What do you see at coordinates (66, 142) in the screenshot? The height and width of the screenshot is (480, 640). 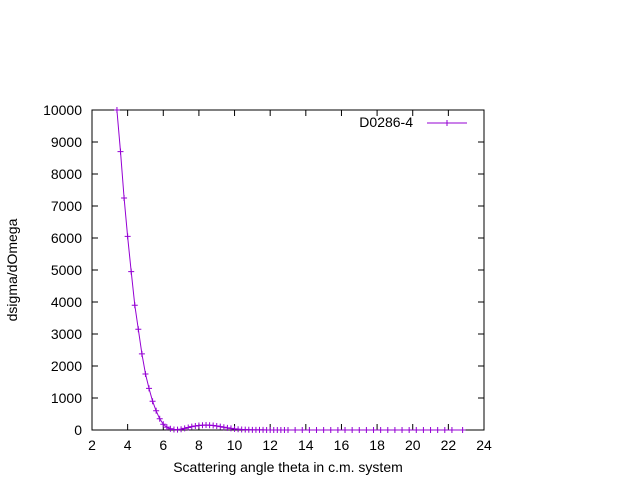 I see `y-tick-label: 9000` at bounding box center [66, 142].